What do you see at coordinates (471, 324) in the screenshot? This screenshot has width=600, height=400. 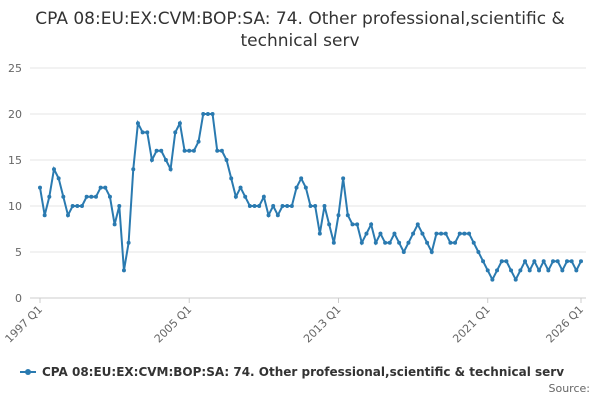 I see `x-tick-label: 2021 Q1` at bounding box center [471, 324].